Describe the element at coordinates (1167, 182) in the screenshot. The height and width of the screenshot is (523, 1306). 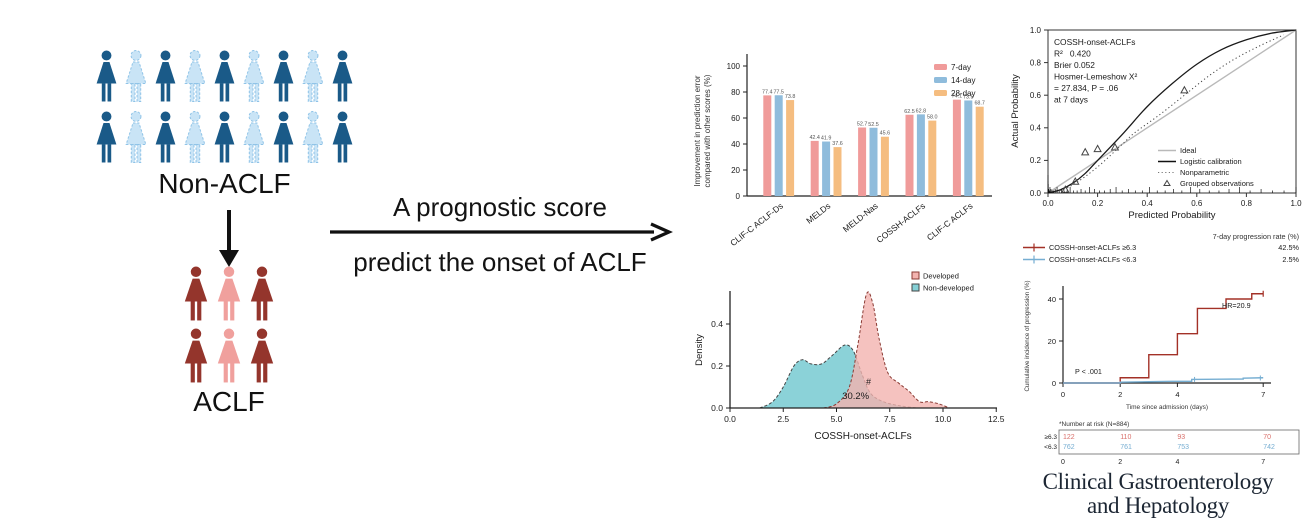
I see `legend-triangle-marker` at that location.